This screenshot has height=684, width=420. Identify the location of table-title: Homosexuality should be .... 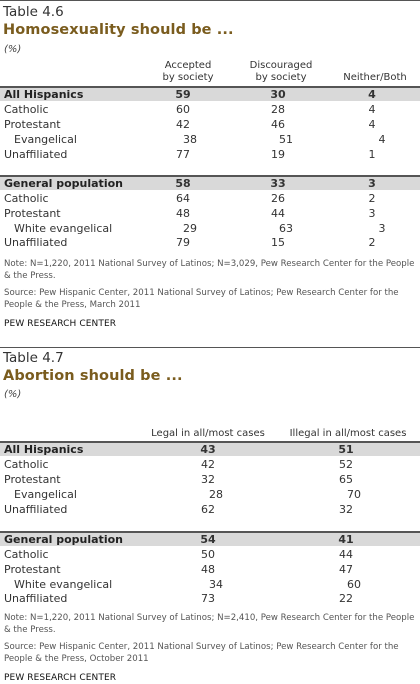
(118, 30).